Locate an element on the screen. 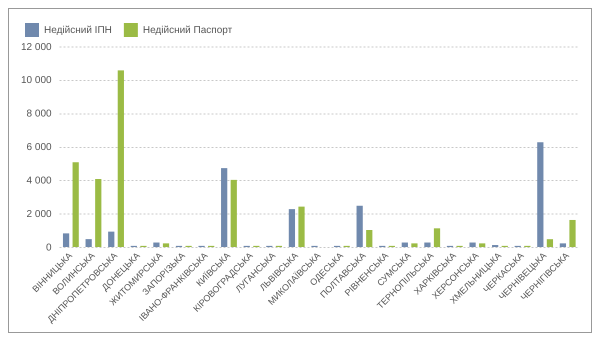  legend-label: Недійсний Паспорт is located at coordinates (187, 30).